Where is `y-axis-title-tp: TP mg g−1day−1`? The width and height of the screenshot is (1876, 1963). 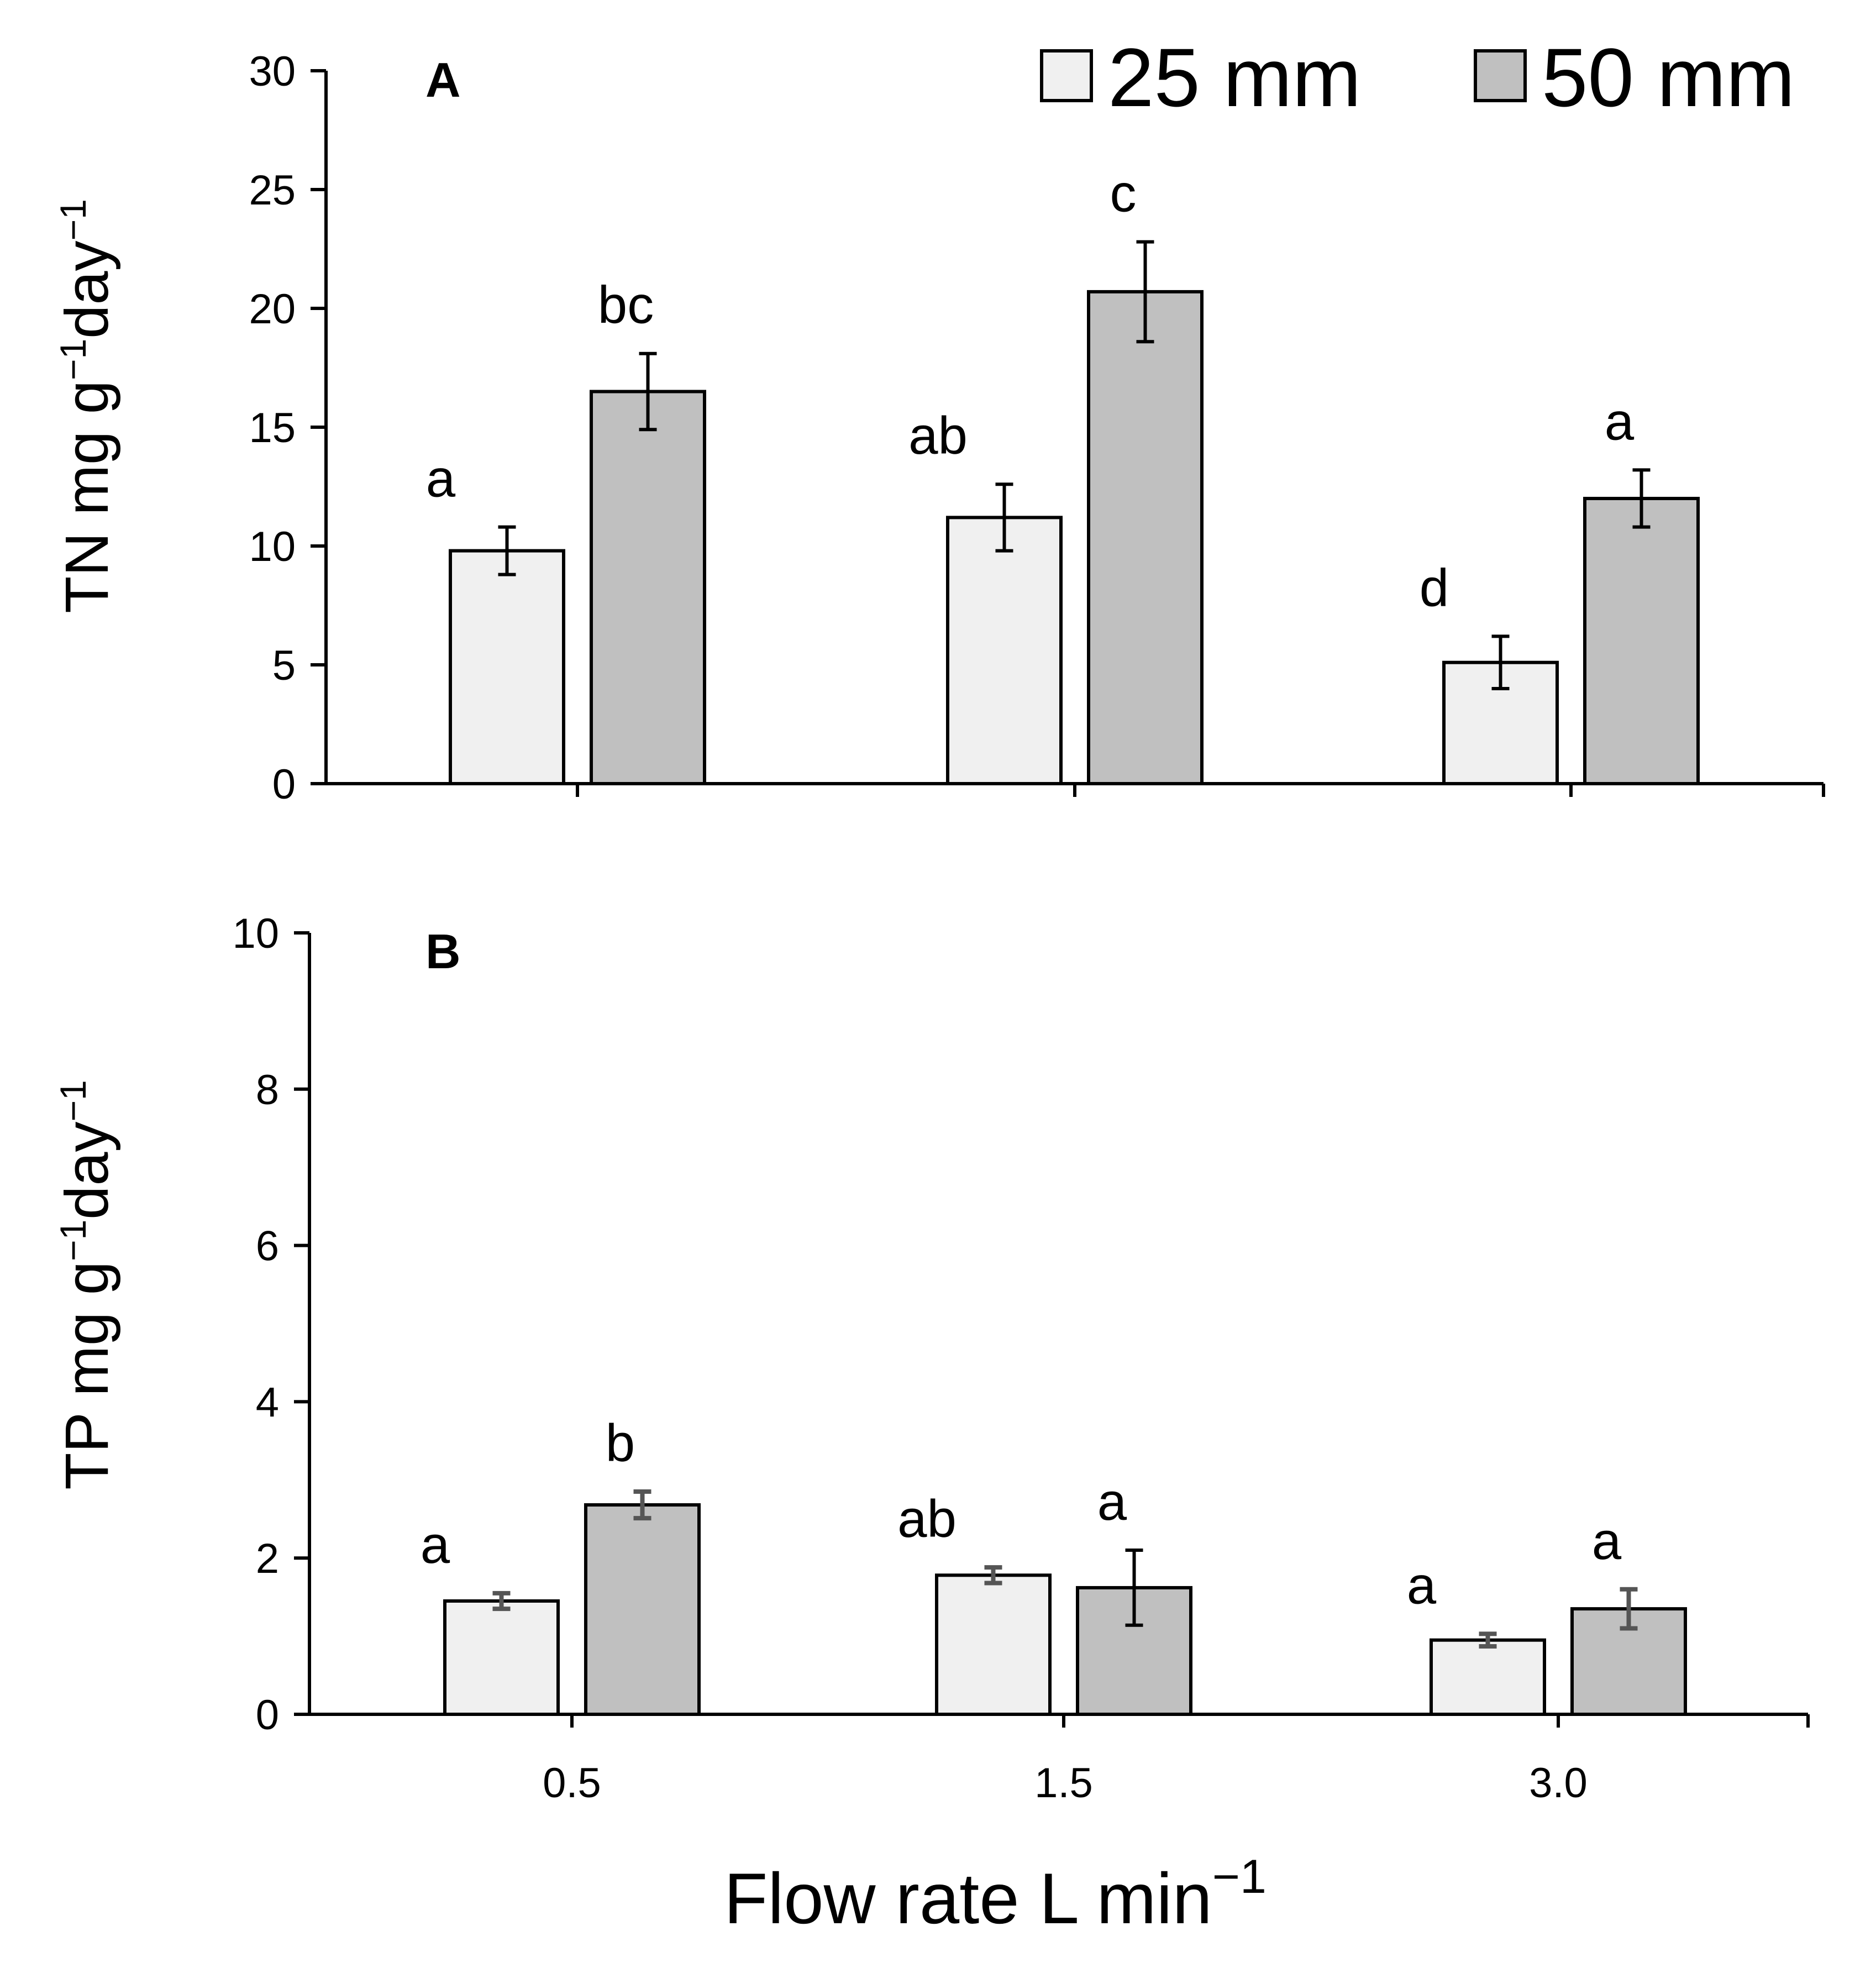 y-axis-title-tp: TP mg g−1day−1 is located at coordinates (86, 1285).